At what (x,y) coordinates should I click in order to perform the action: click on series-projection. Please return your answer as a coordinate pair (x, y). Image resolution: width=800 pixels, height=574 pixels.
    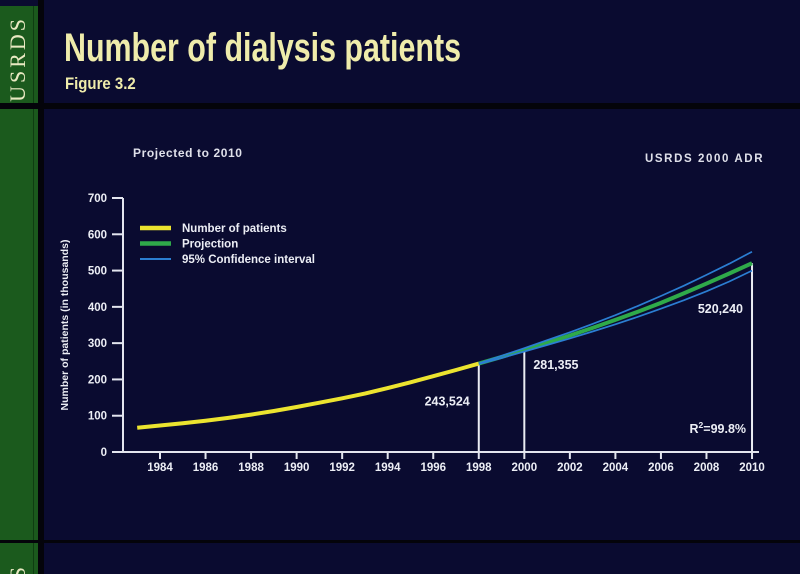
    Looking at the image, I should click on (615, 313).